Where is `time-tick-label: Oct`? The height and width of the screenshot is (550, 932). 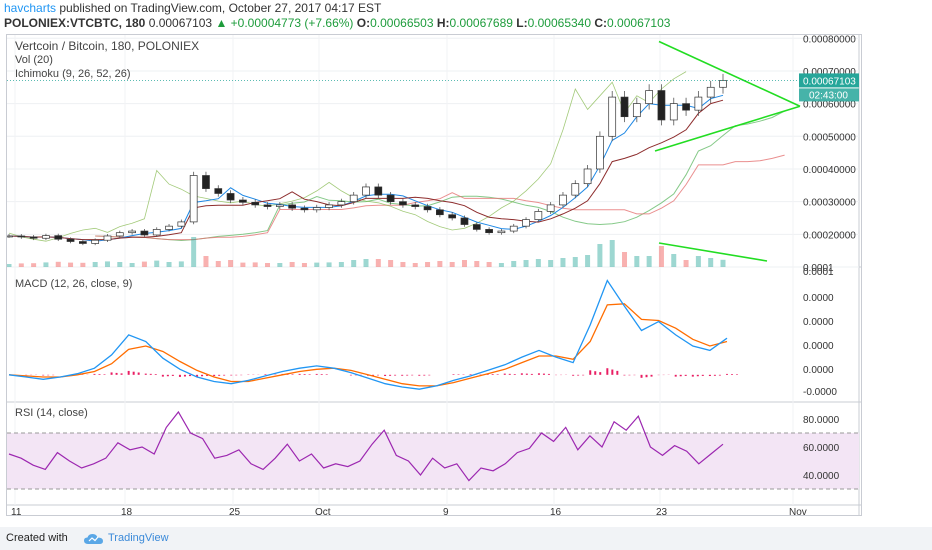 time-tick-label: Oct is located at coordinates (323, 511).